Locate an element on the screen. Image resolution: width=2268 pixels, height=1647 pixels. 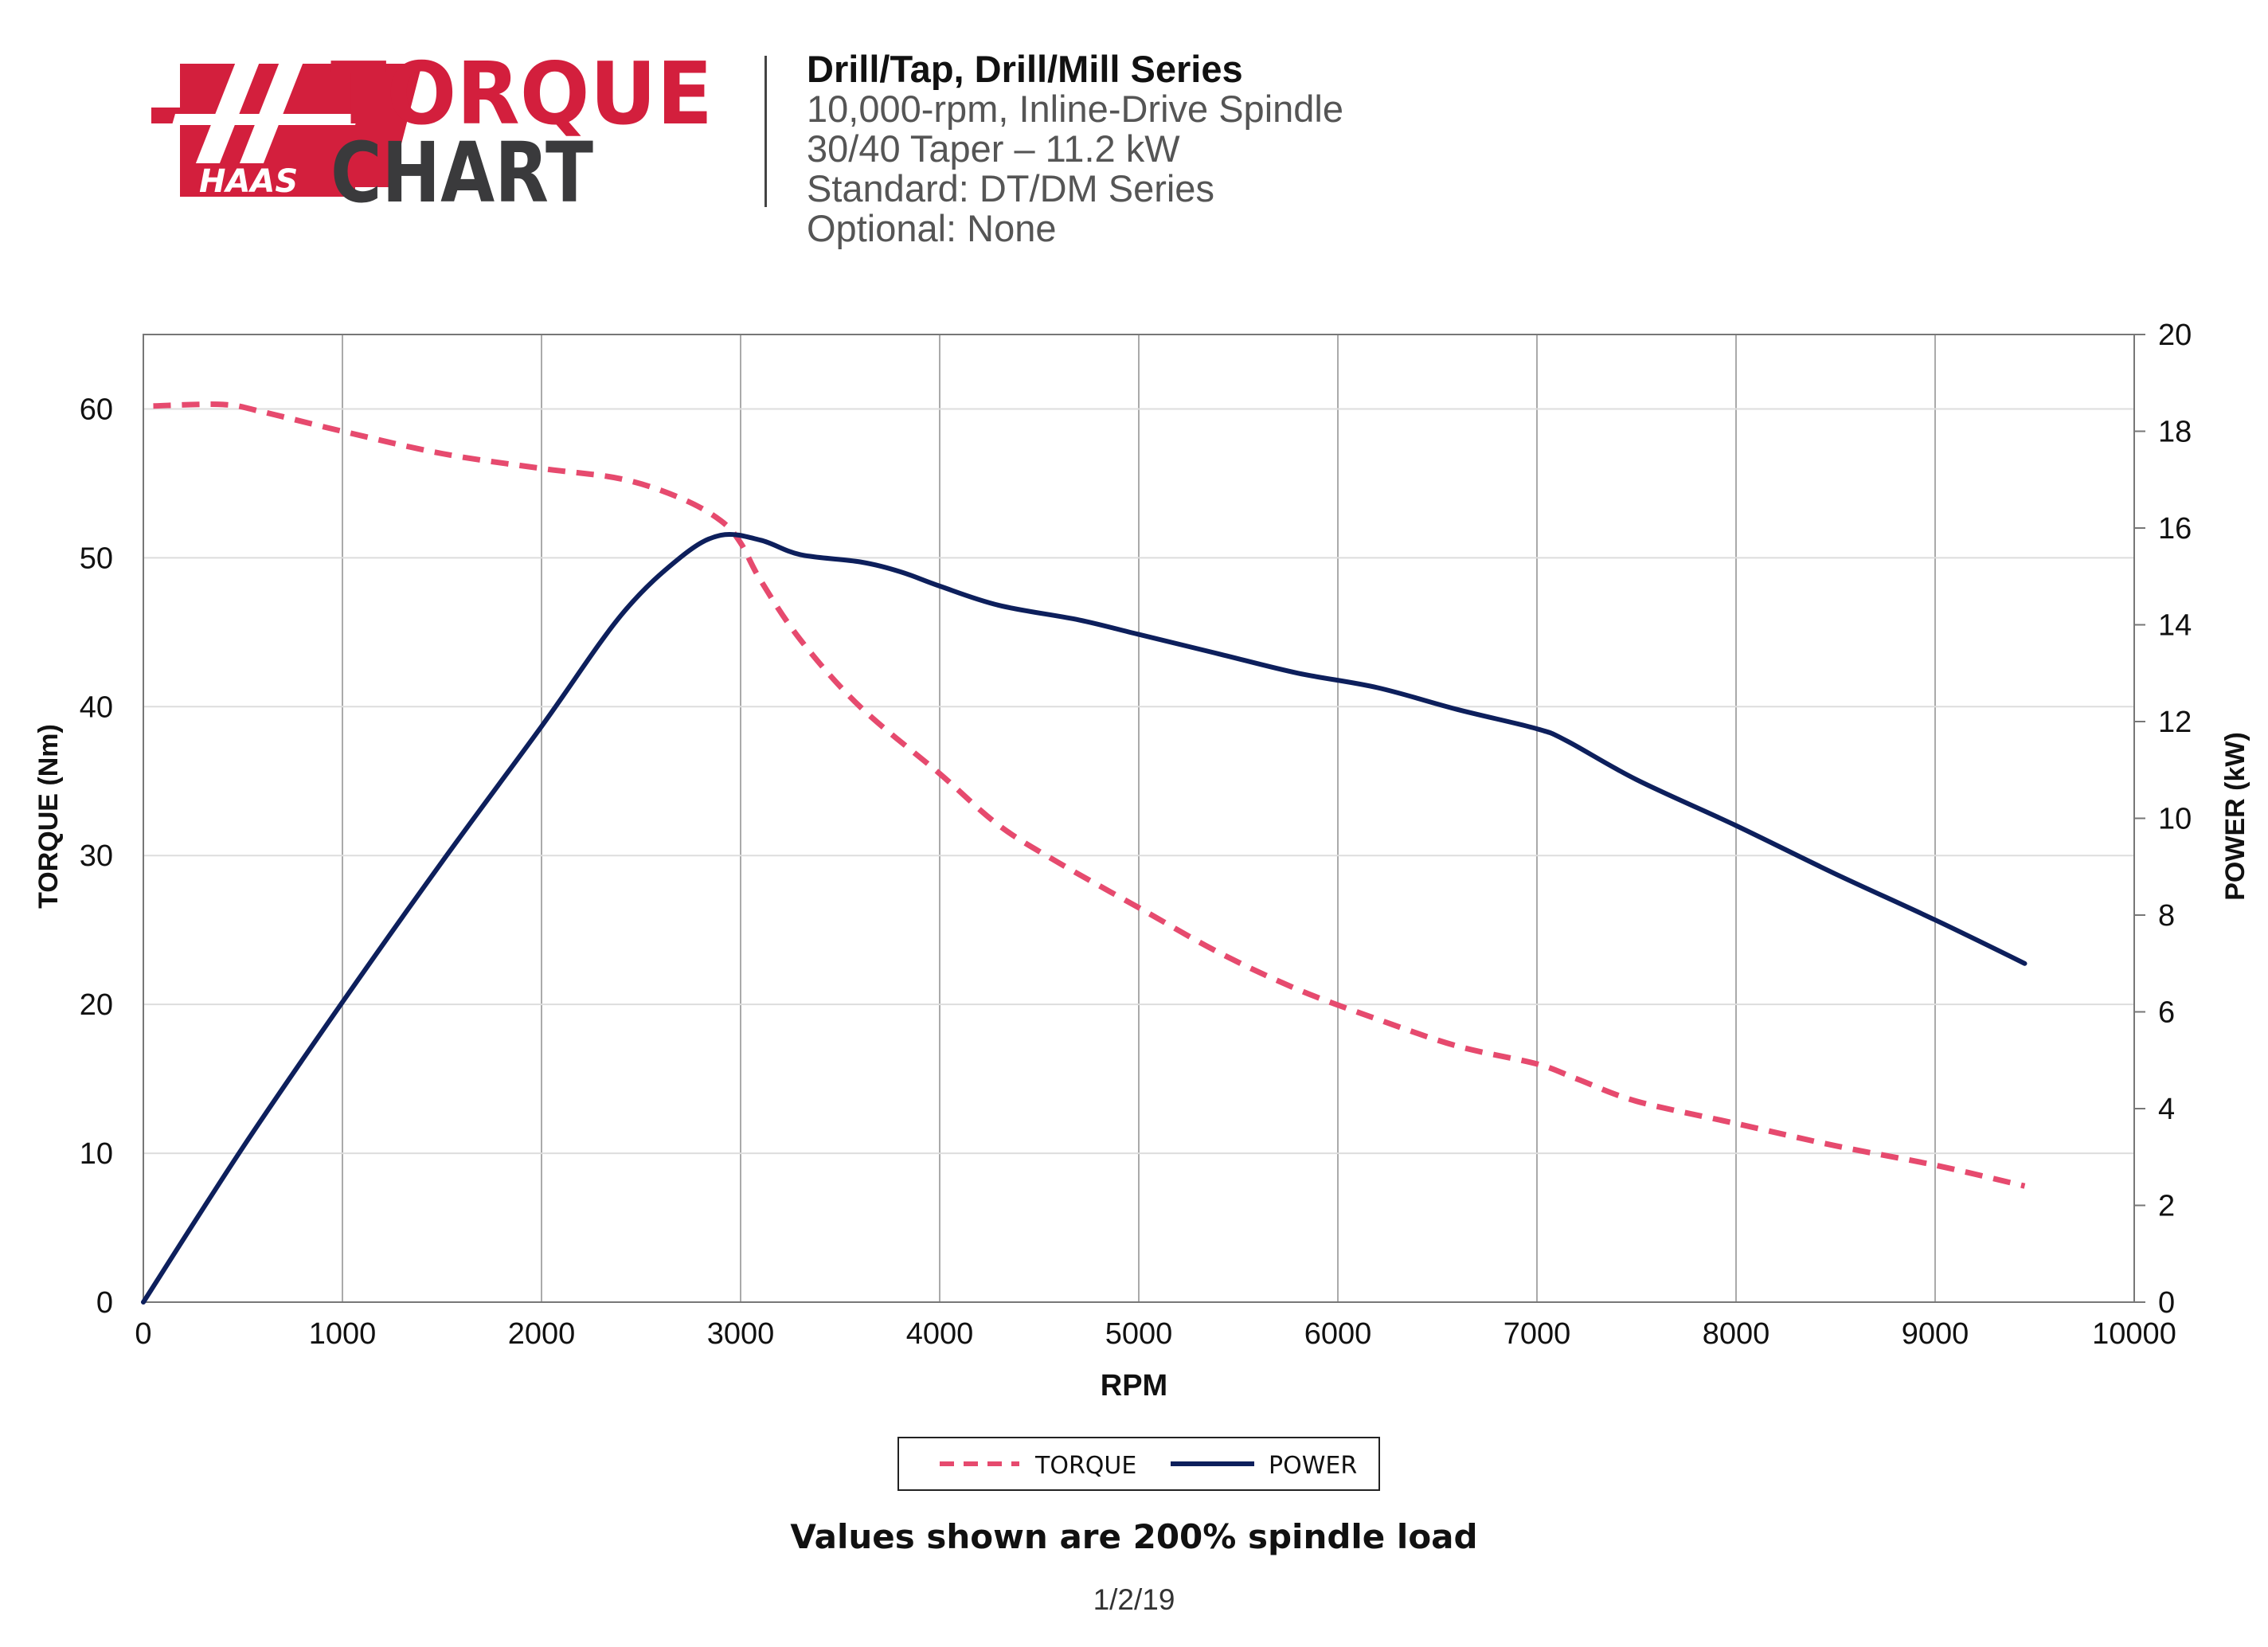
y2-tick-label: 20 is located at coordinates (2175, 335).